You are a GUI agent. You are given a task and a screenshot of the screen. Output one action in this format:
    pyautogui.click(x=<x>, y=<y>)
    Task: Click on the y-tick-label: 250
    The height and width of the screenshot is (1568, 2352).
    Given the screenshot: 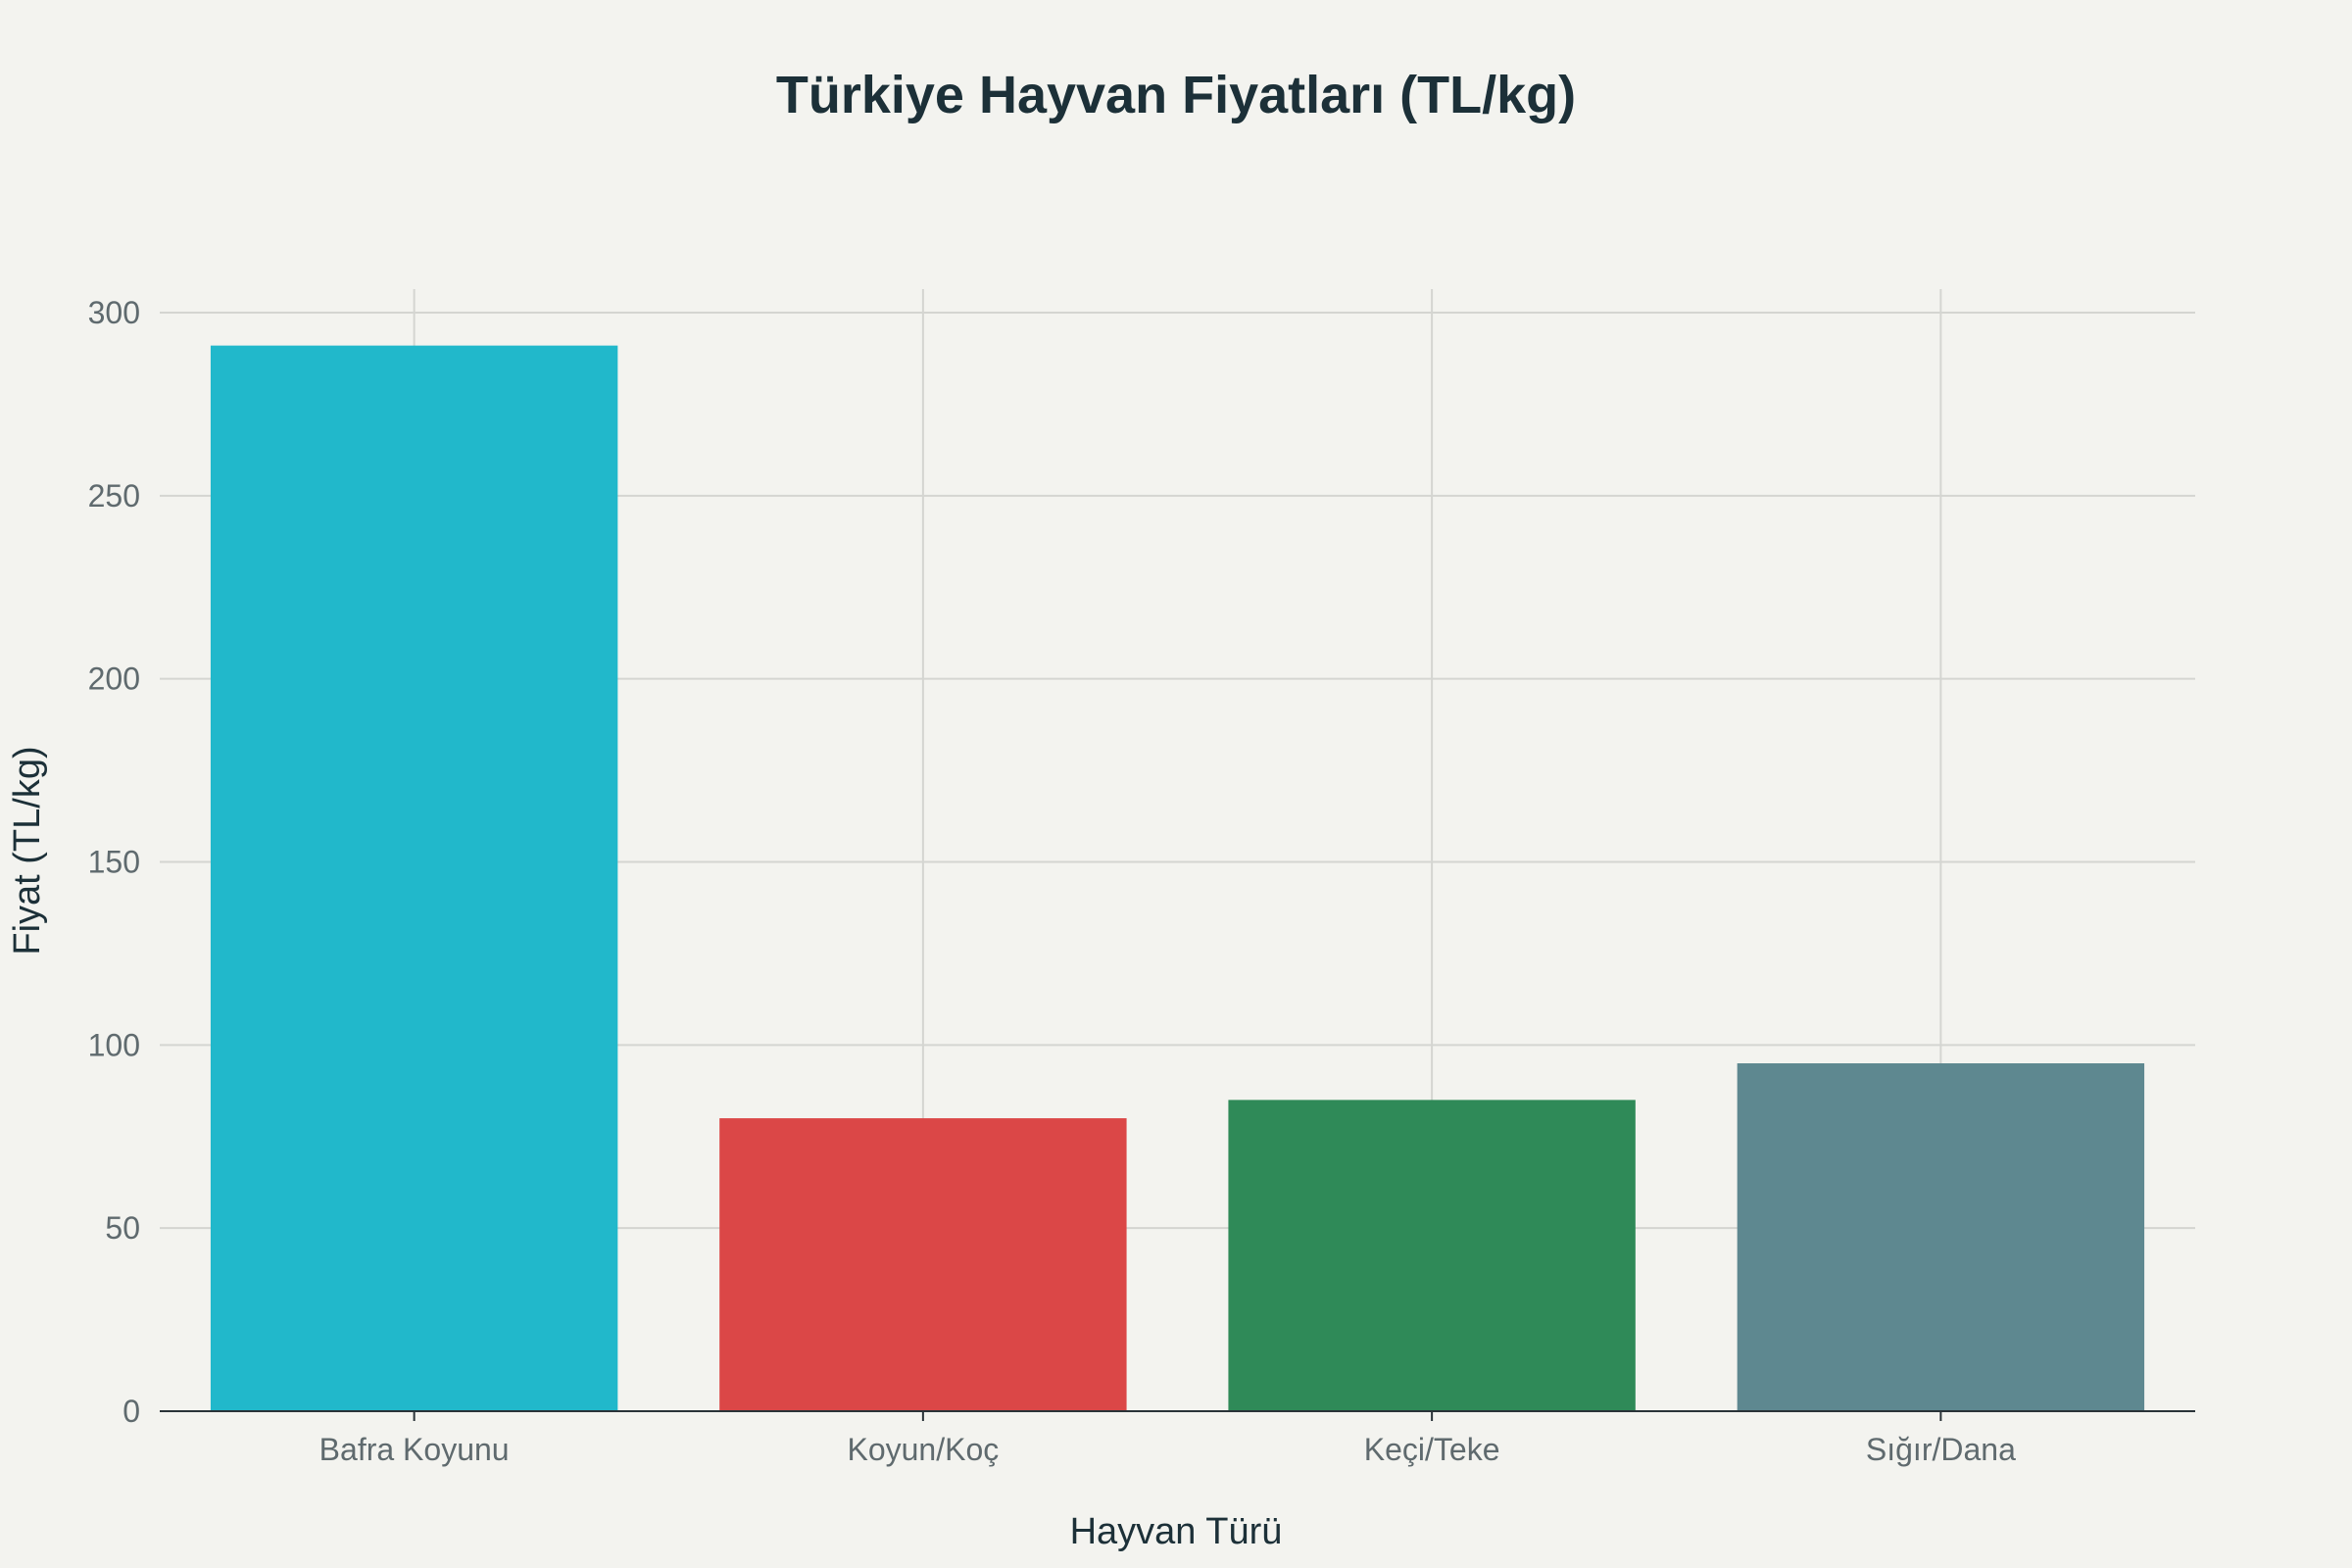 What is the action you would take?
    pyautogui.click(x=114, y=496)
    